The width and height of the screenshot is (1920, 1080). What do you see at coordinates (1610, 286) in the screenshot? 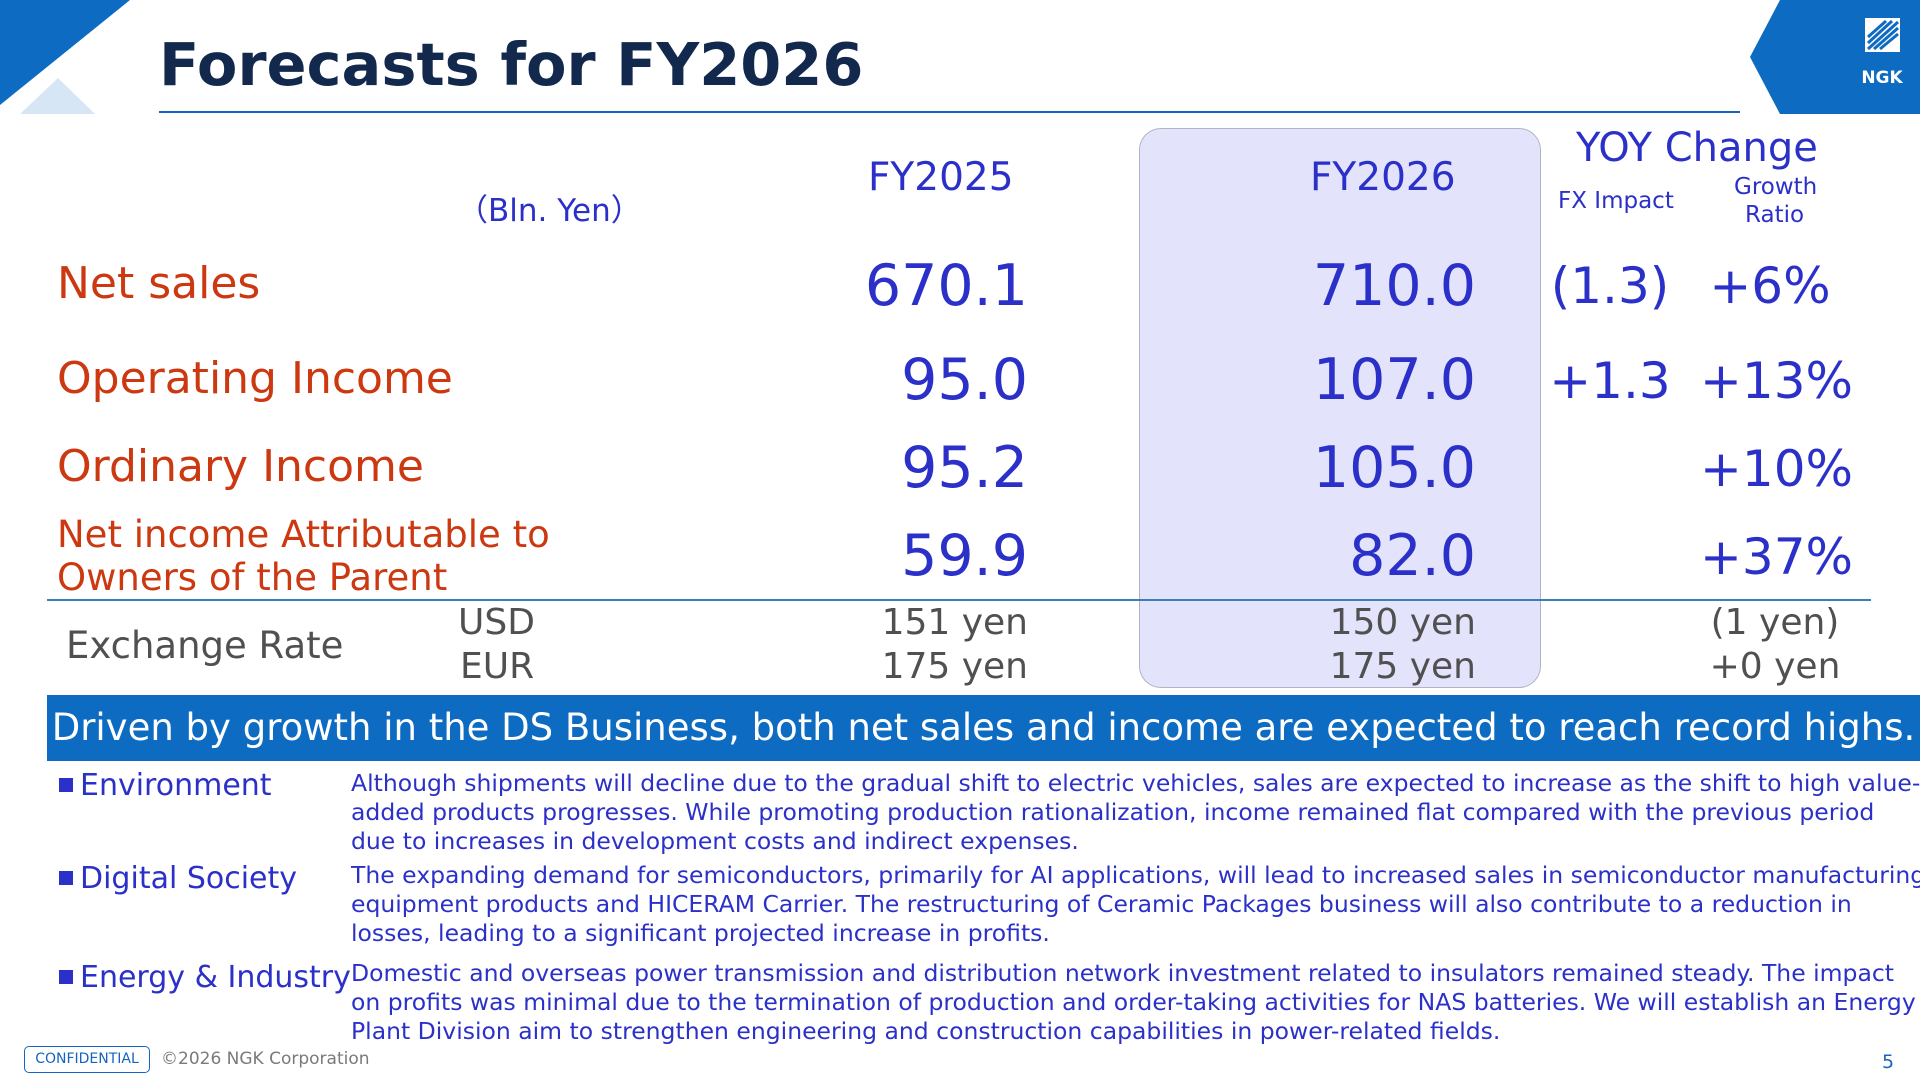
I see `net-sales-fx-impact: (1.3)` at bounding box center [1610, 286].